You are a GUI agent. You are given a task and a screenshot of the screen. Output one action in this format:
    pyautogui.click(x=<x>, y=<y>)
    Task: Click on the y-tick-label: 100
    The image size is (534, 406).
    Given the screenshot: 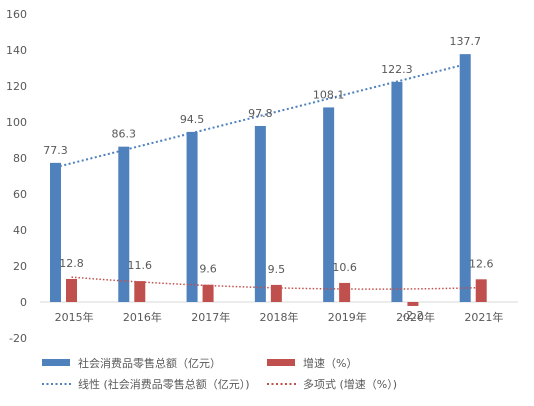 What is the action you would take?
    pyautogui.click(x=16, y=122)
    